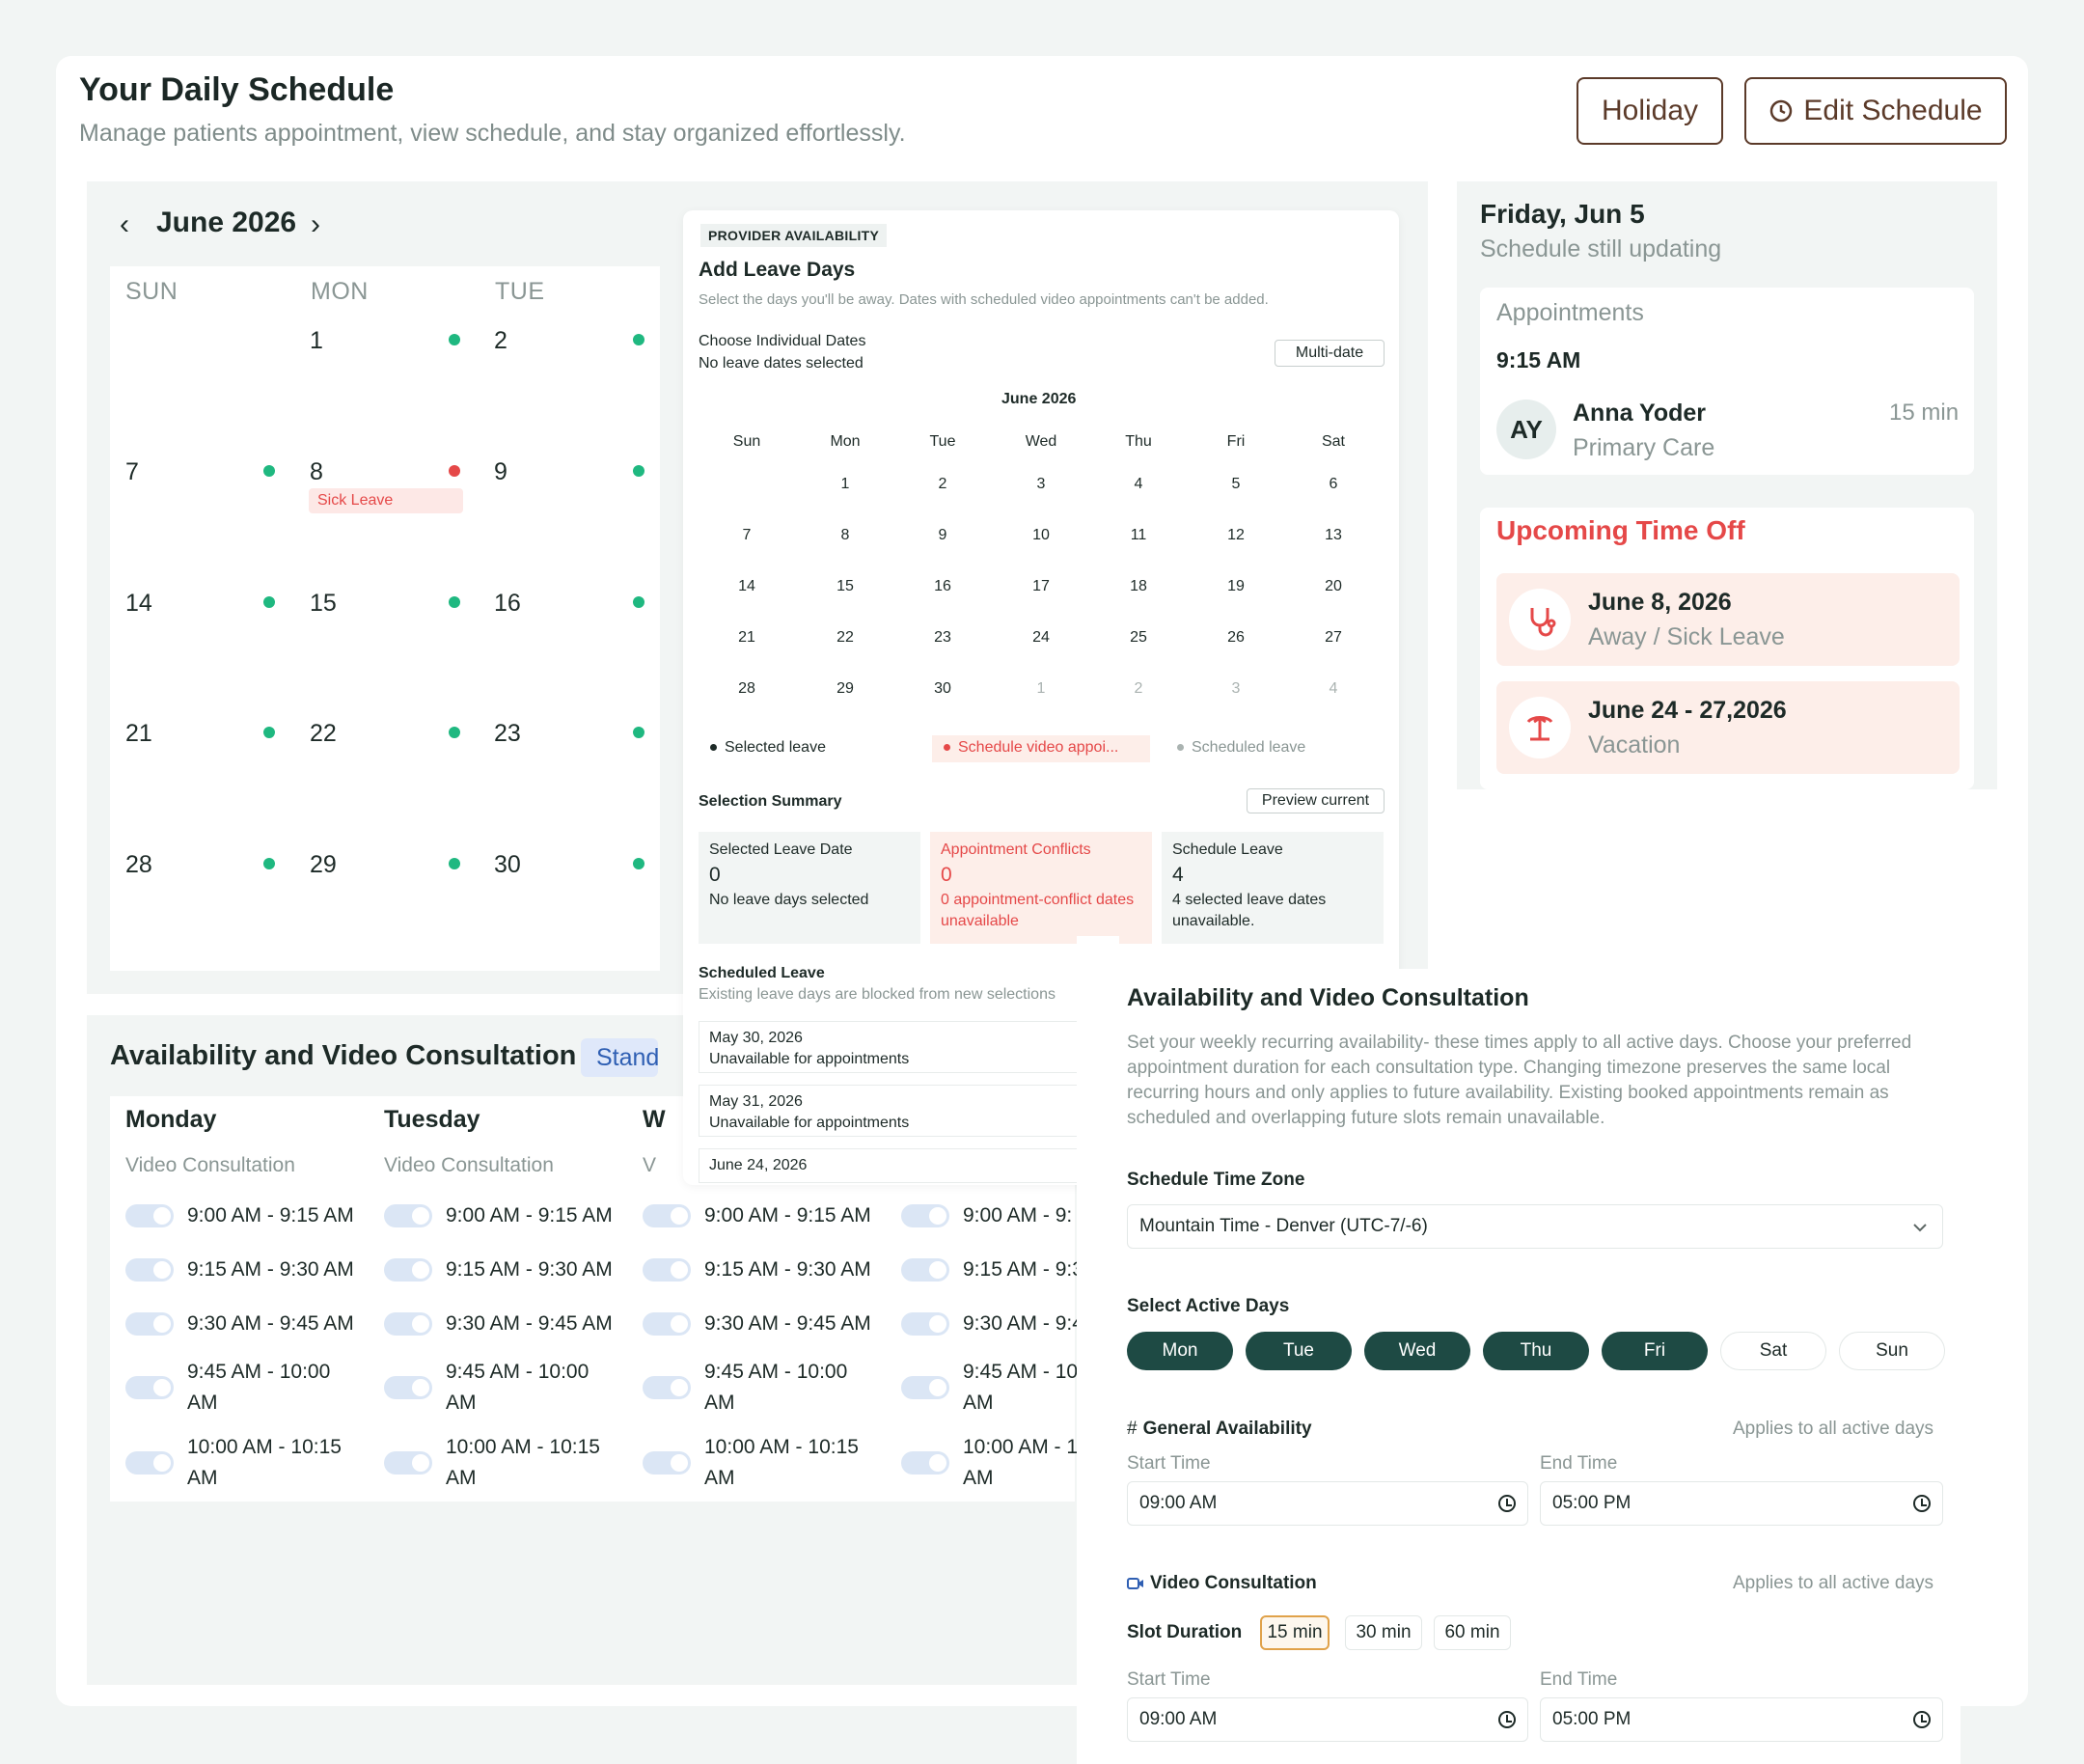 This screenshot has width=2084, height=1764. I want to click on day-chip-sat: Sat, so click(1773, 1351).